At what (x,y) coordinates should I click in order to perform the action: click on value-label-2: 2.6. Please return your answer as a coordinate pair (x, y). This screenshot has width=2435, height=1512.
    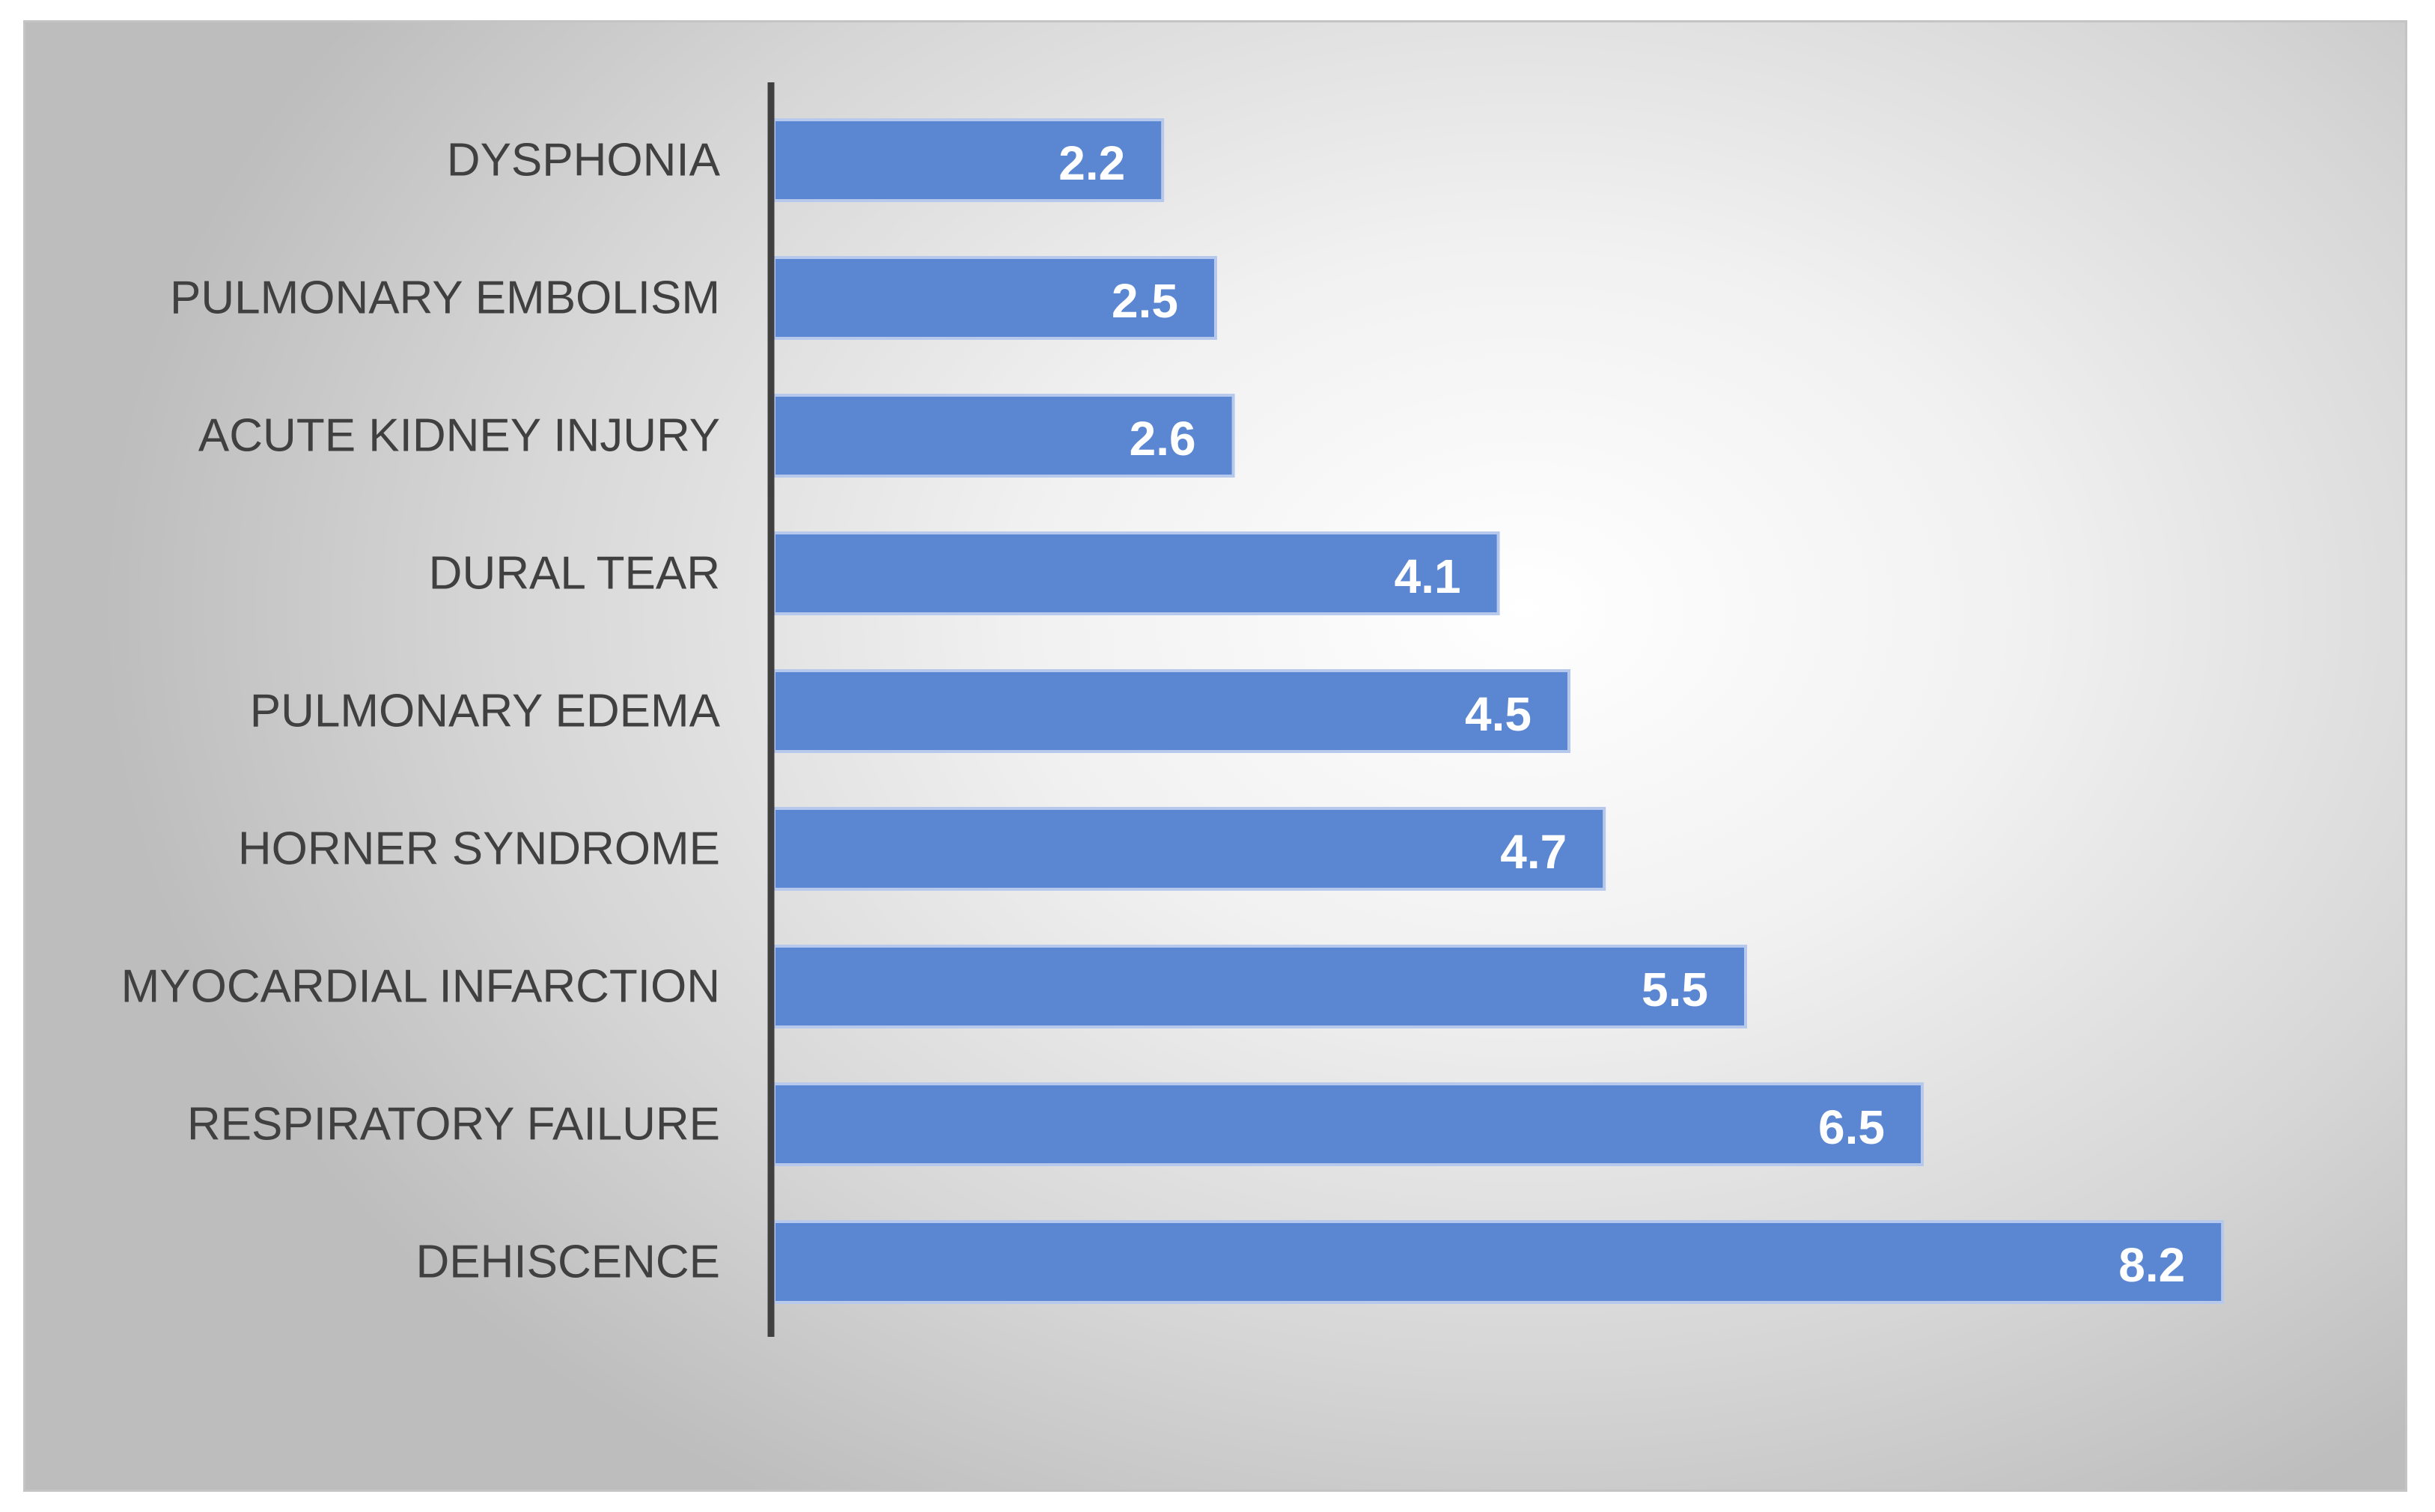
    Looking at the image, I should click on (1163, 439).